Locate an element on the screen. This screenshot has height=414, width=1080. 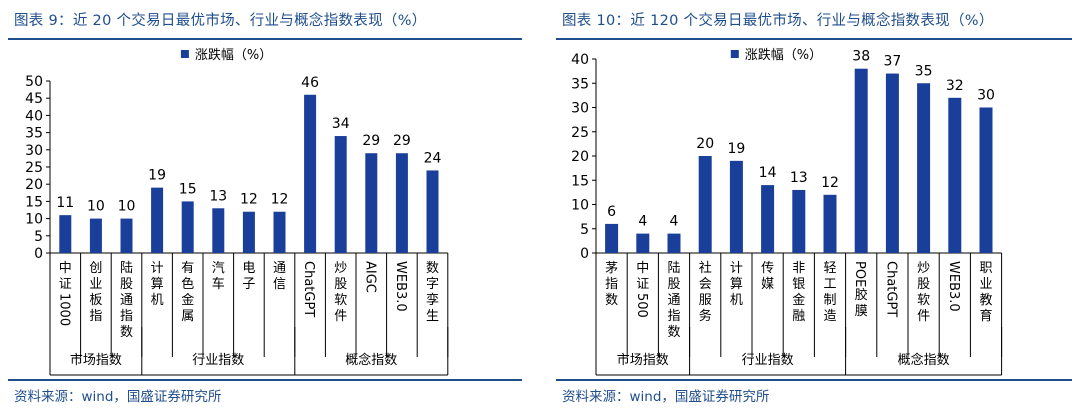
category-char: 媒 is located at coordinates (767, 284).